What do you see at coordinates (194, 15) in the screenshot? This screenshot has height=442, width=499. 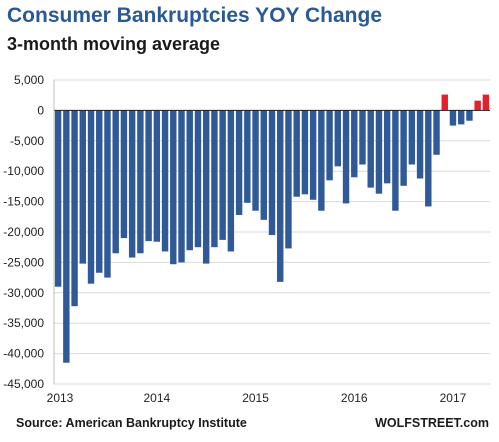 I see `chart-title: Consumer Bankruptcies YOY Change` at bounding box center [194, 15].